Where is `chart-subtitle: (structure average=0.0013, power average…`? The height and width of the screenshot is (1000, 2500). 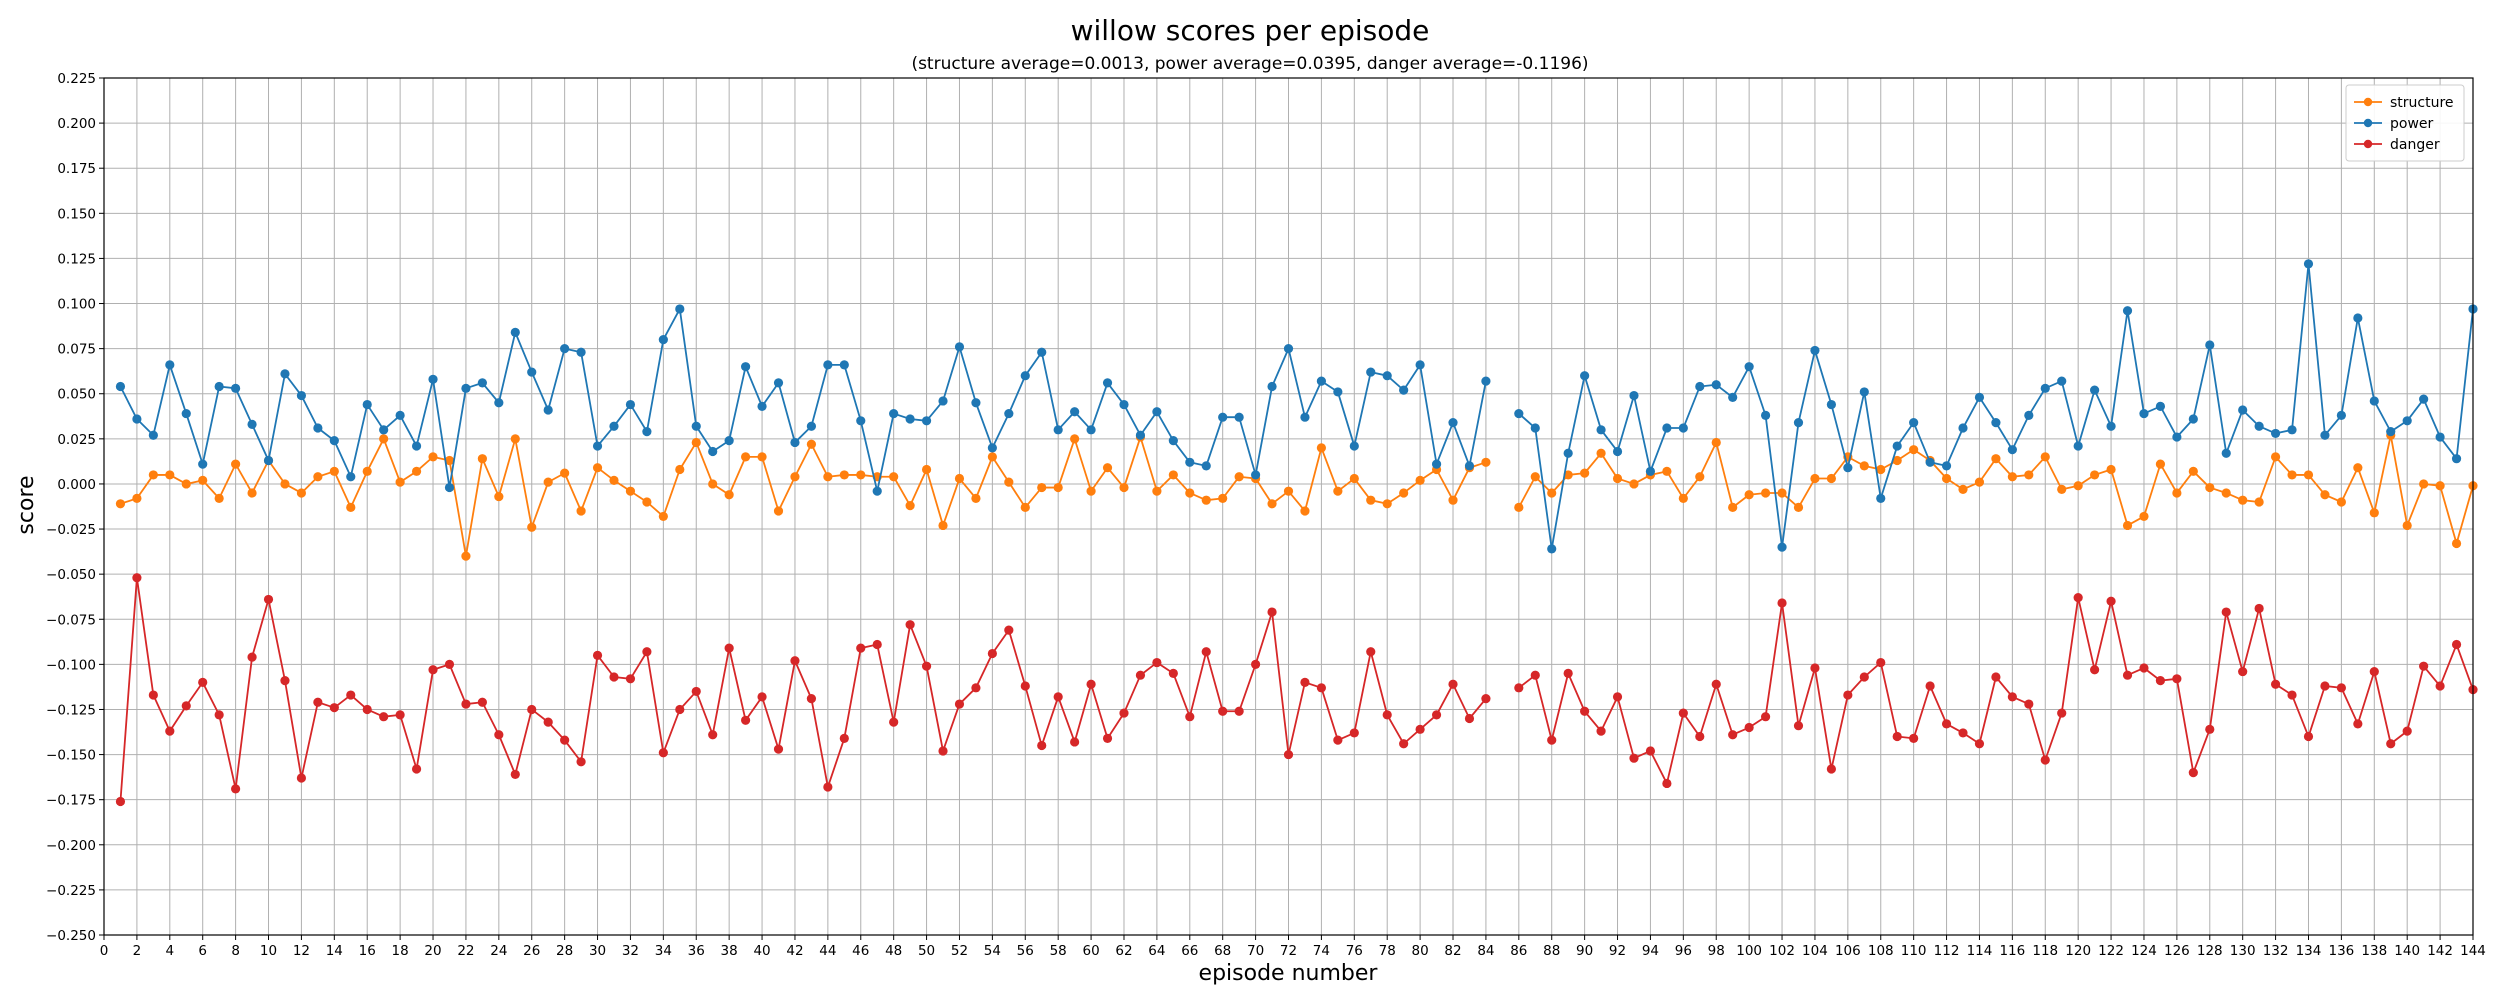
chart-subtitle: (structure average=0.0013, power average… is located at coordinates (1249, 64).